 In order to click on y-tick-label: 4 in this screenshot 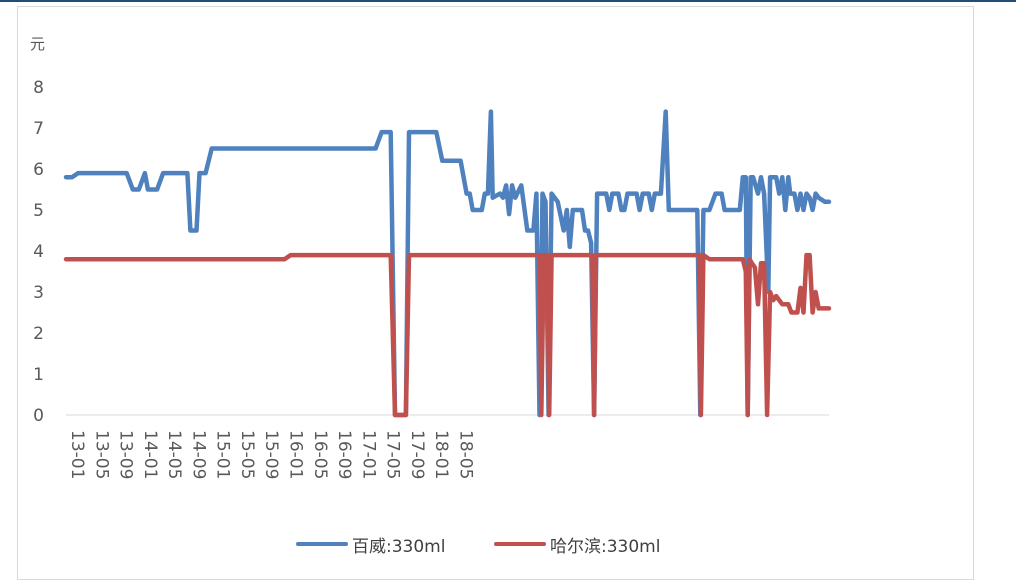, I will do `click(38, 252)`.